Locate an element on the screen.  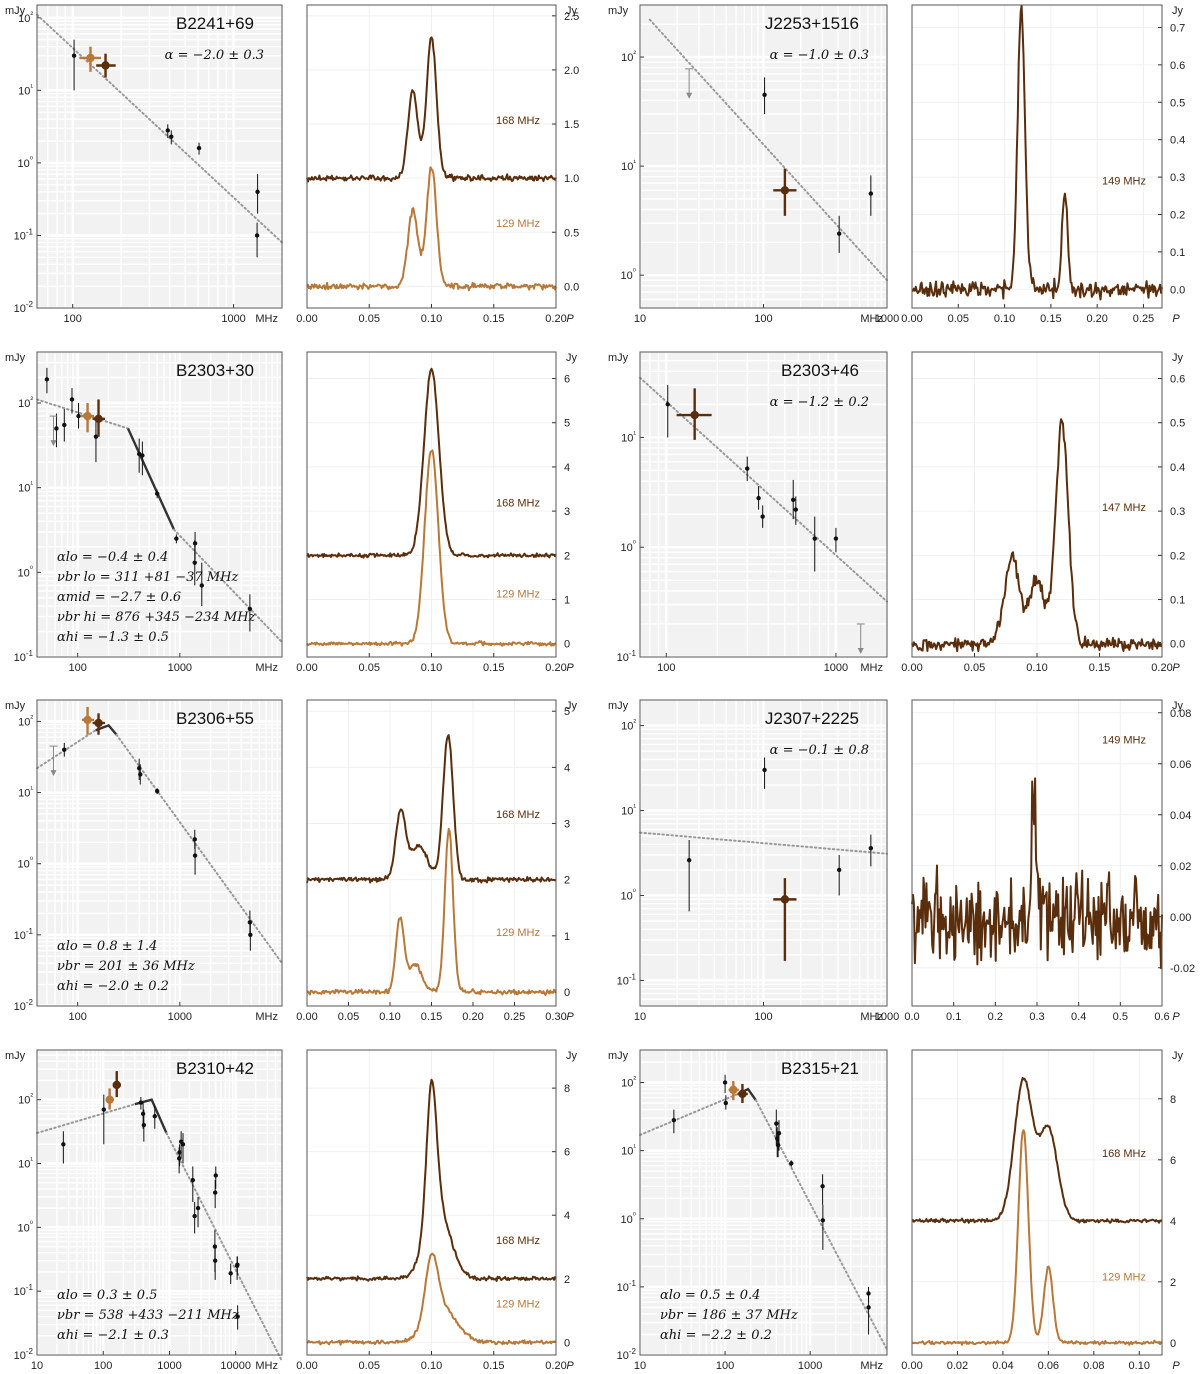
y-tick-label: 0.4 is located at coordinates (1177, 468).